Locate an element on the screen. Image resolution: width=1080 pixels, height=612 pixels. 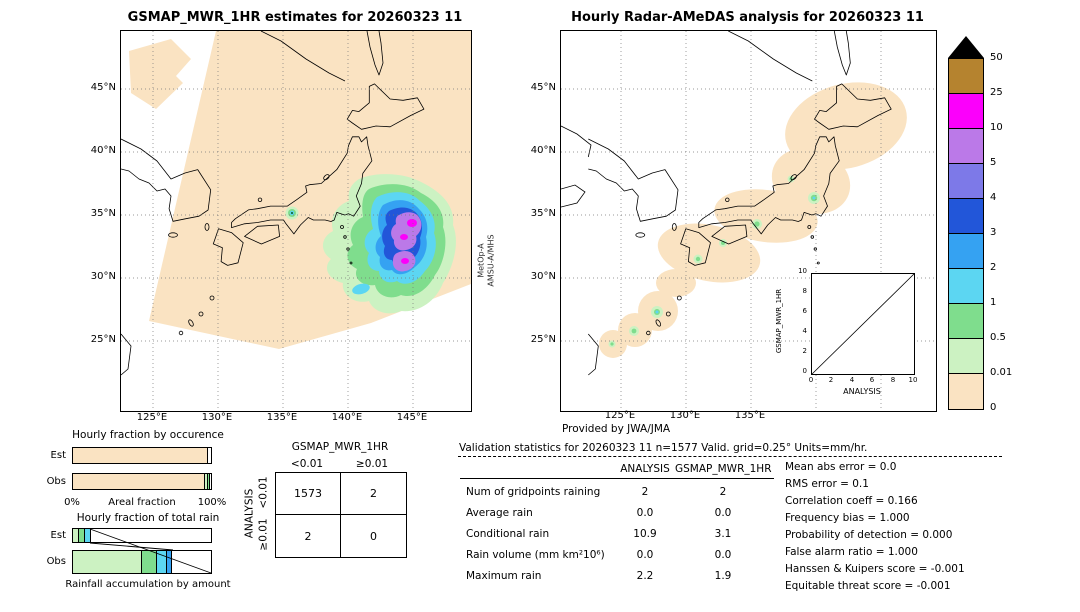
colorbar-tick-label: 4 is located at coordinates (993, 197).